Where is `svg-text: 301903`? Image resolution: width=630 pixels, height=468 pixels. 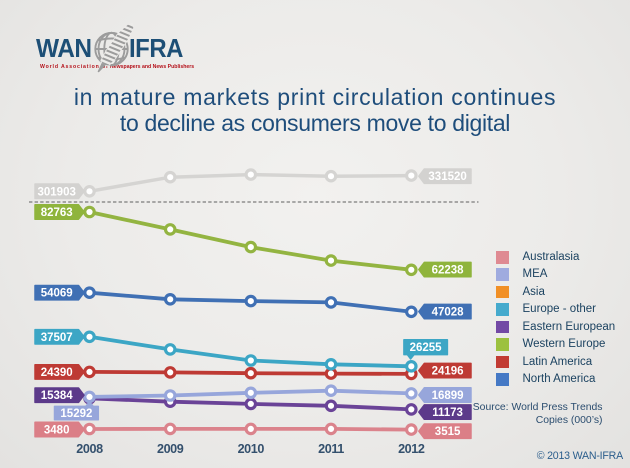
svg-text: 301903 is located at coordinates (57, 192).